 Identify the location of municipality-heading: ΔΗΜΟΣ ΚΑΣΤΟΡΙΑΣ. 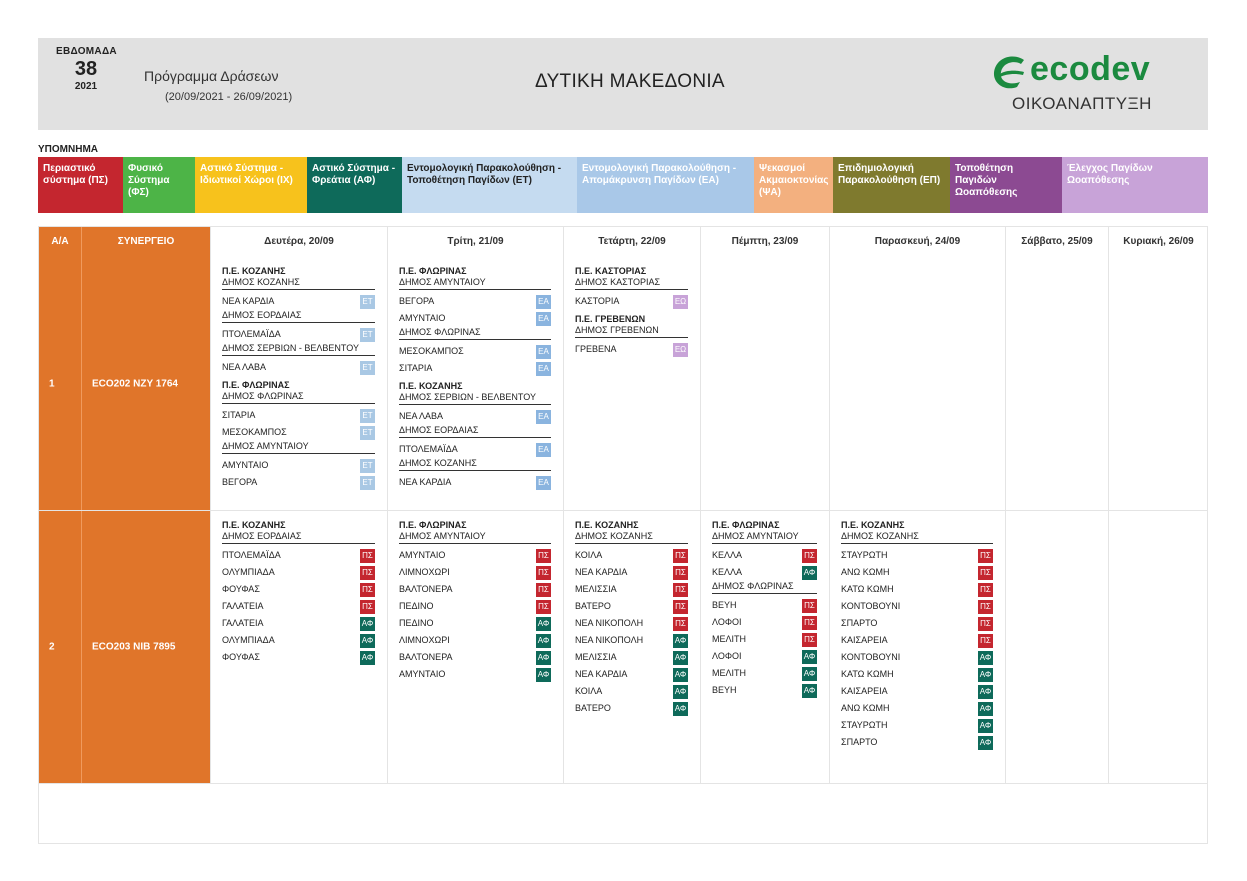
(631, 283).